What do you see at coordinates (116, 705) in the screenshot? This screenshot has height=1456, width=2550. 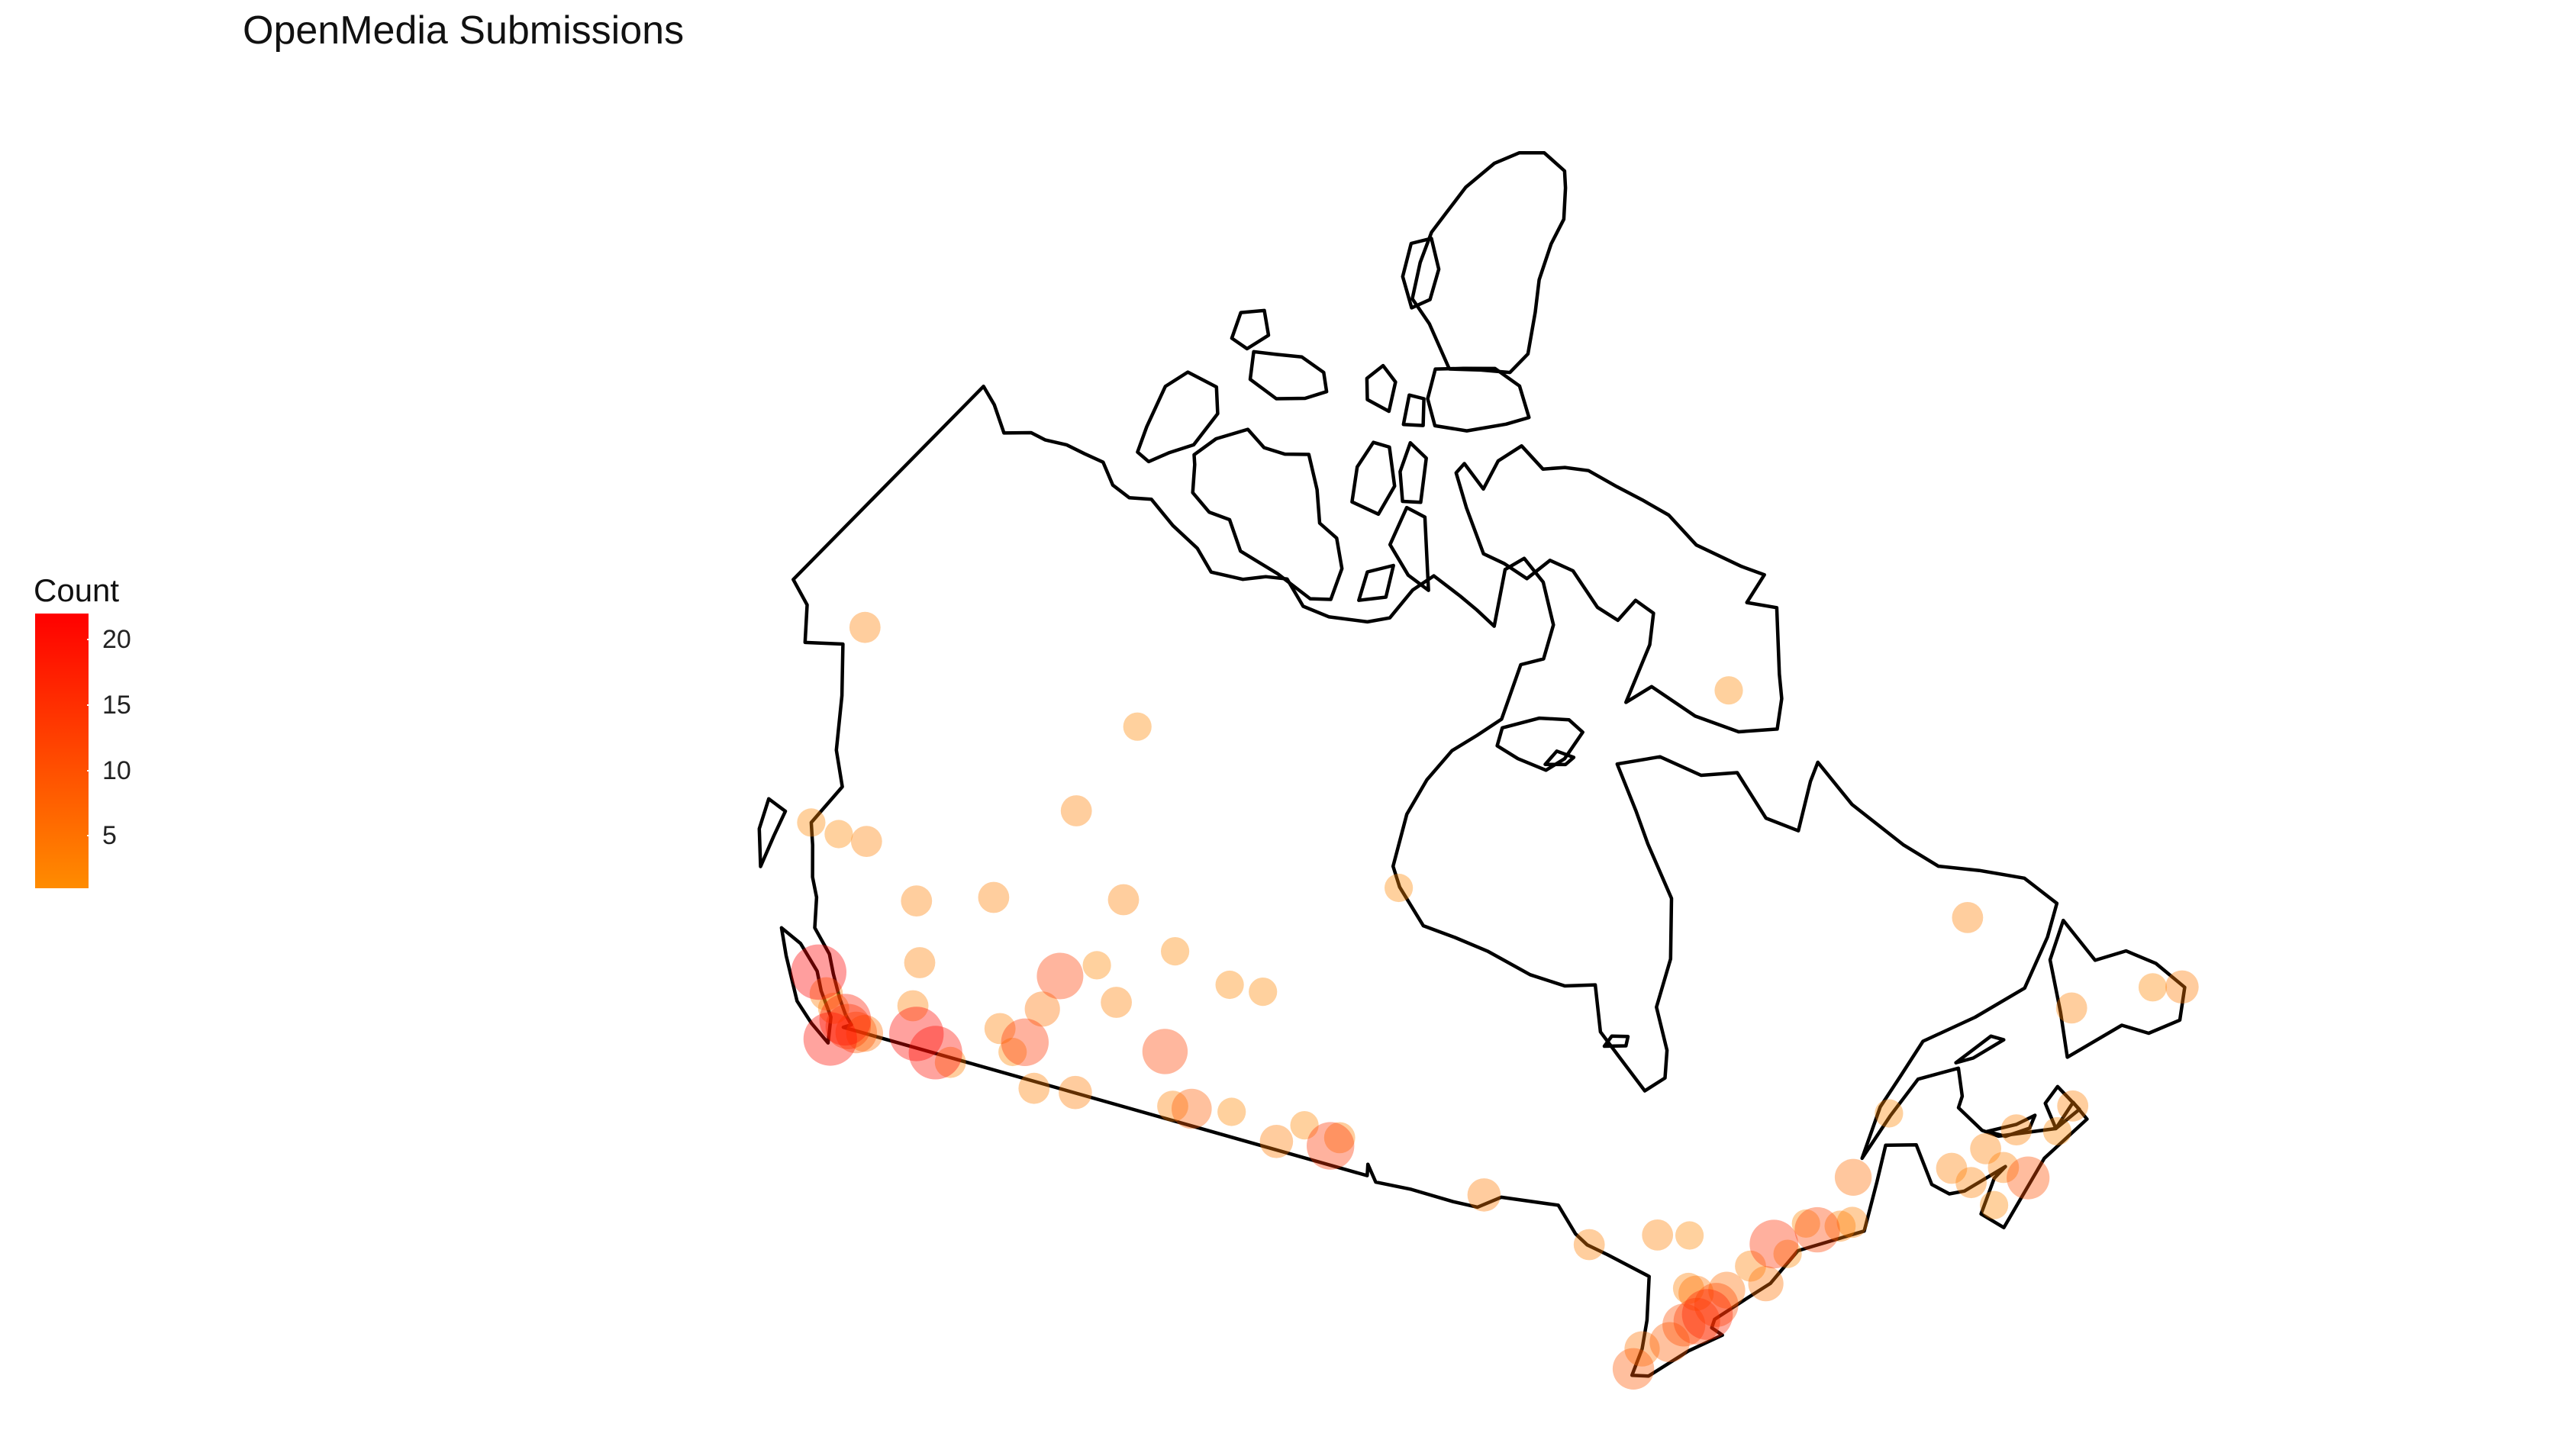 I see `legend-tick-label: 15` at bounding box center [116, 705].